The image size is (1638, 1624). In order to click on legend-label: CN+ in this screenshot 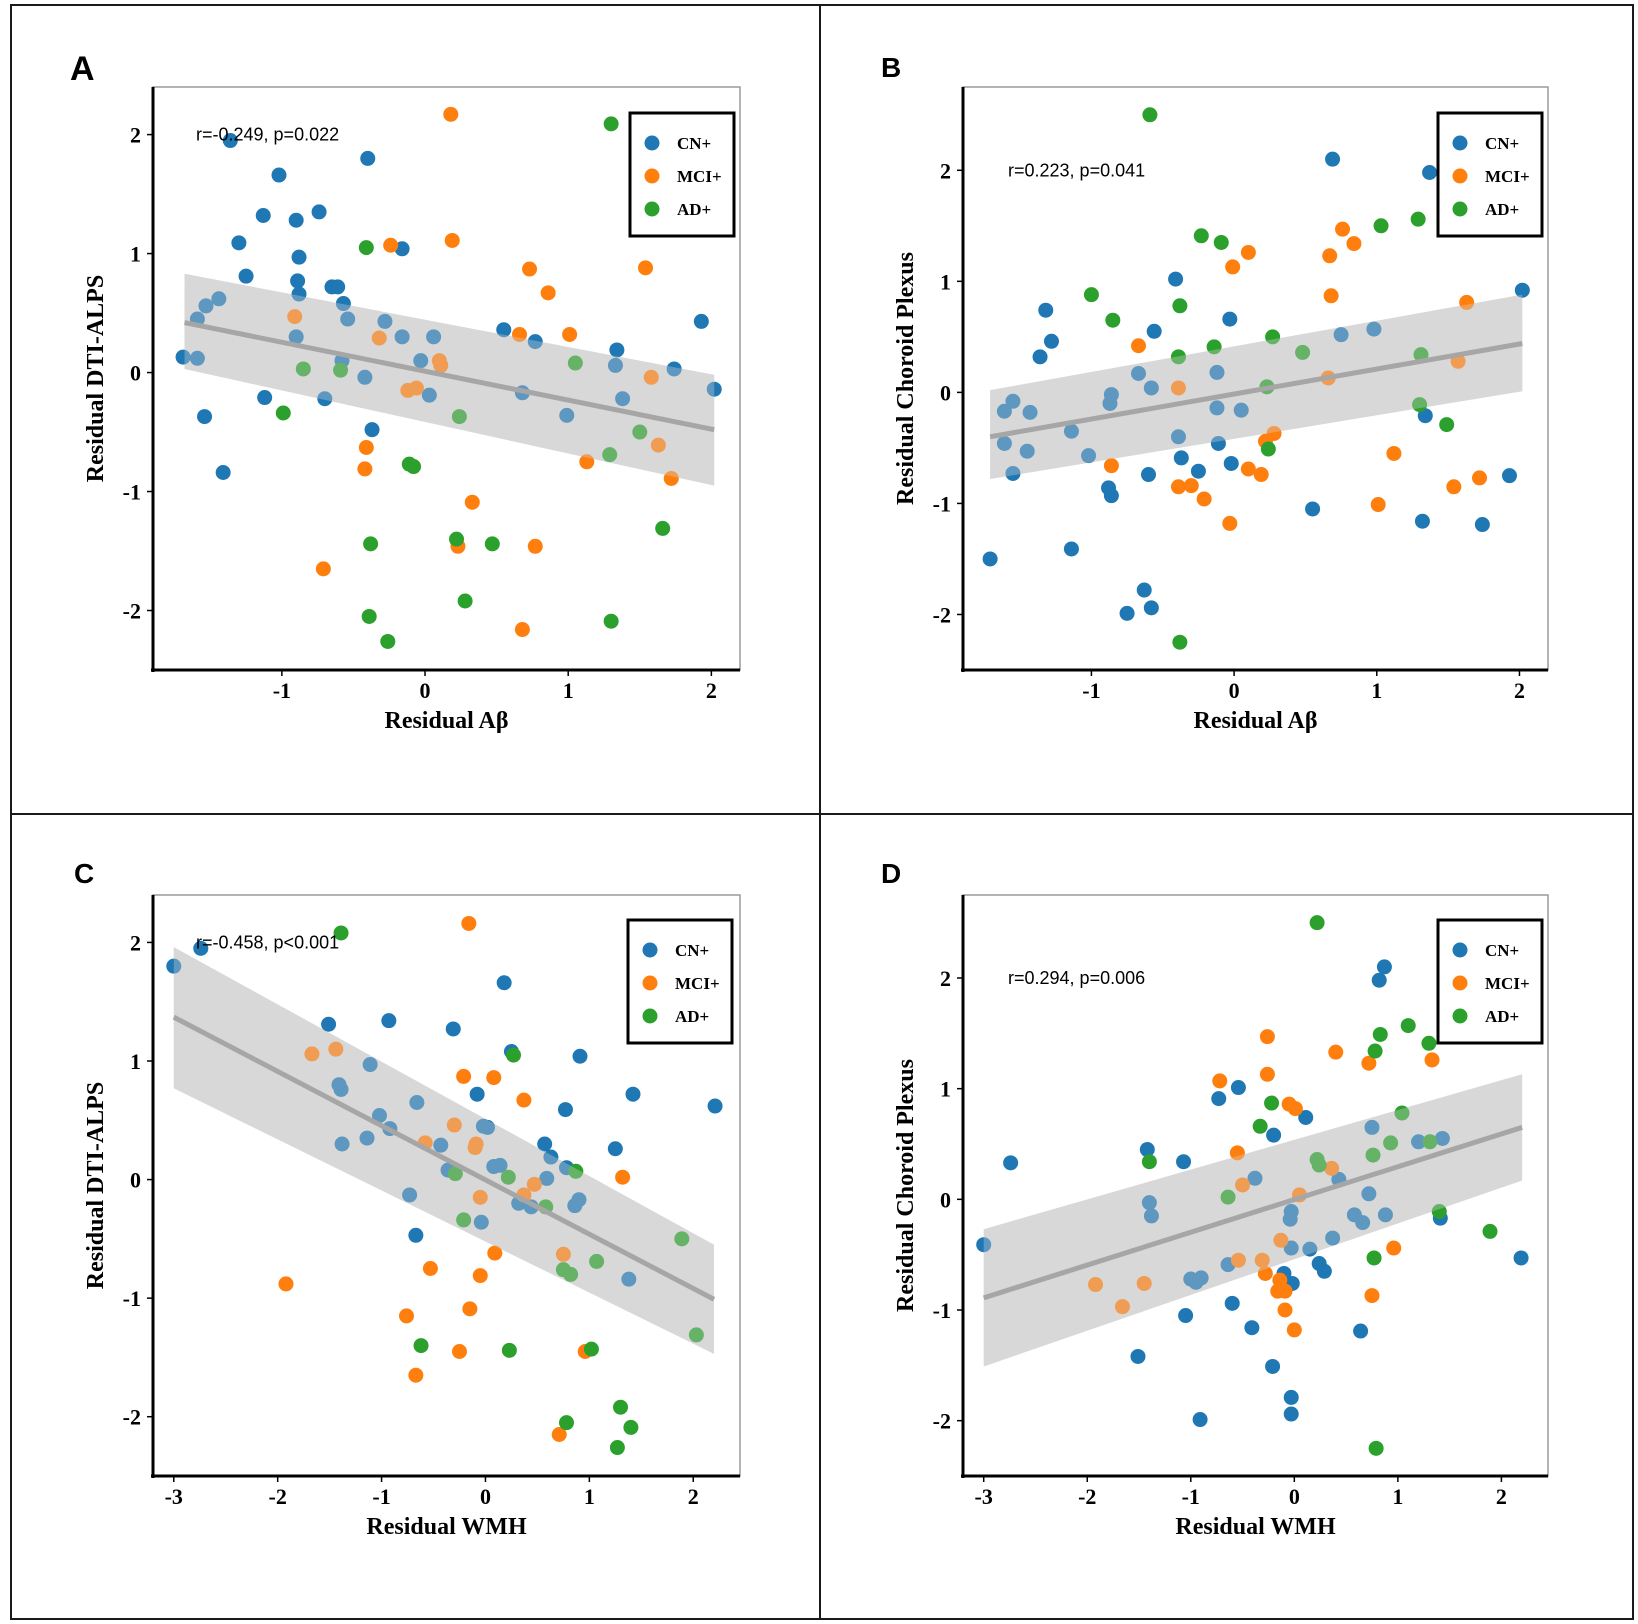, I will do `click(694, 143)`.